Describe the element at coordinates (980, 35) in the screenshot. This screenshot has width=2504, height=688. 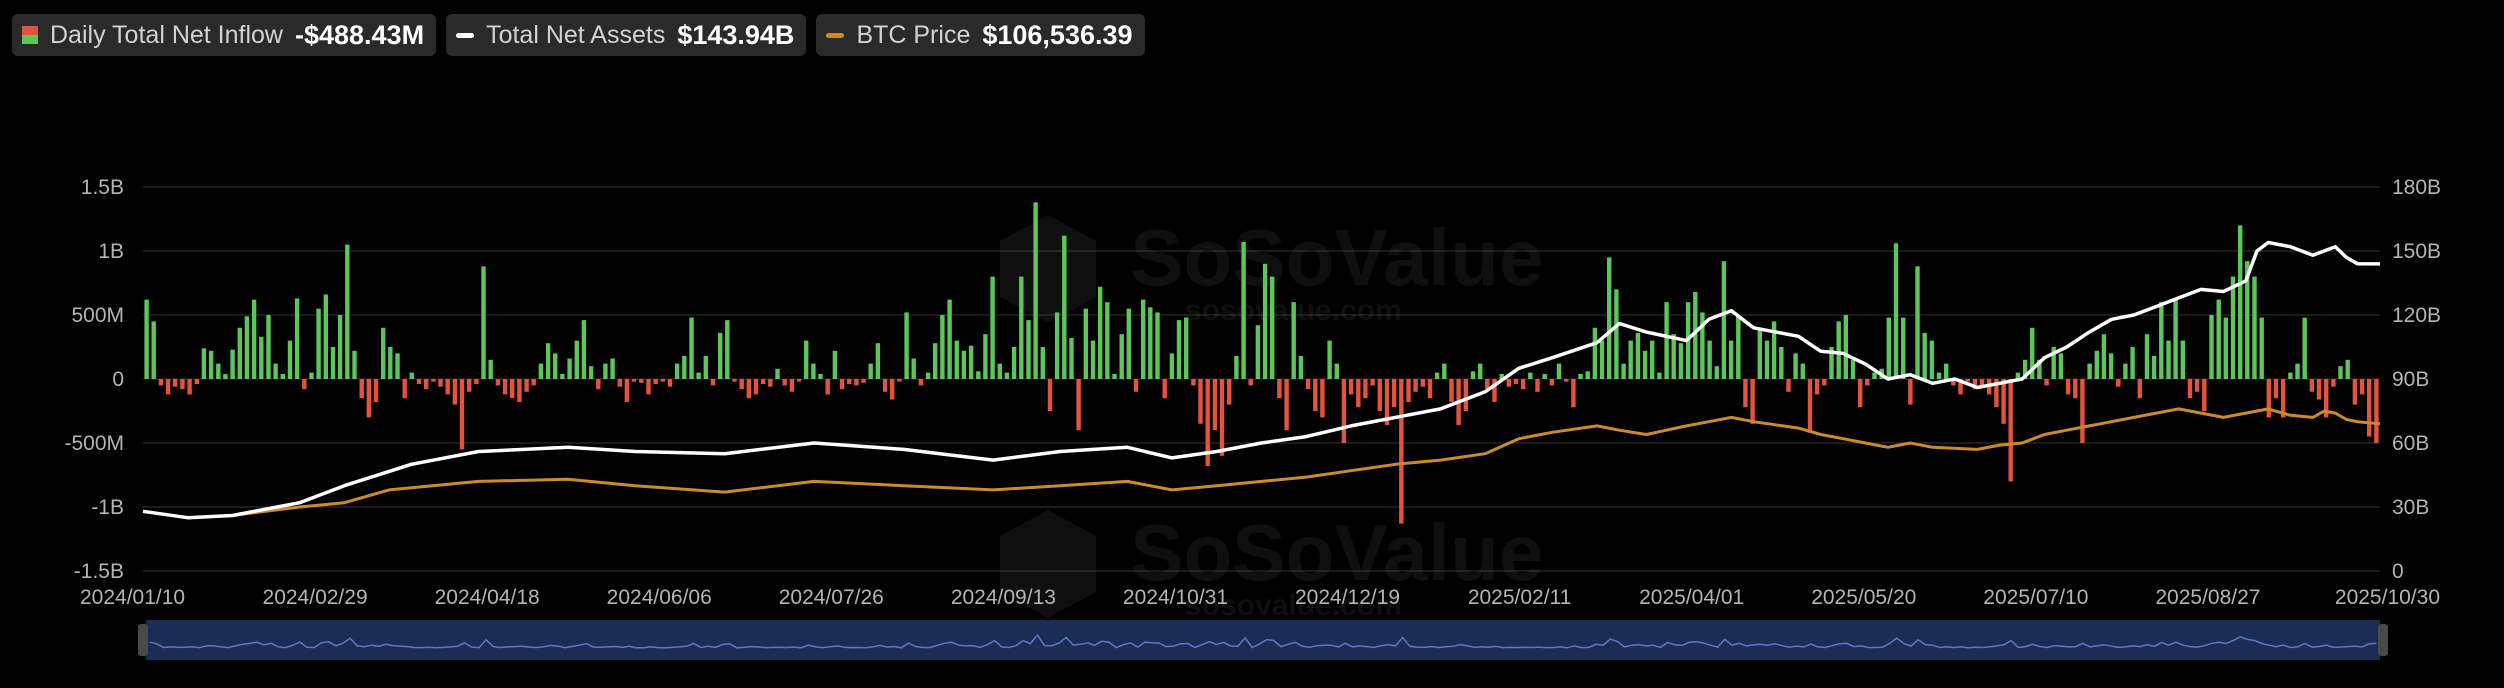
I see `legend-btc: BTC Price $106,536.39` at that location.